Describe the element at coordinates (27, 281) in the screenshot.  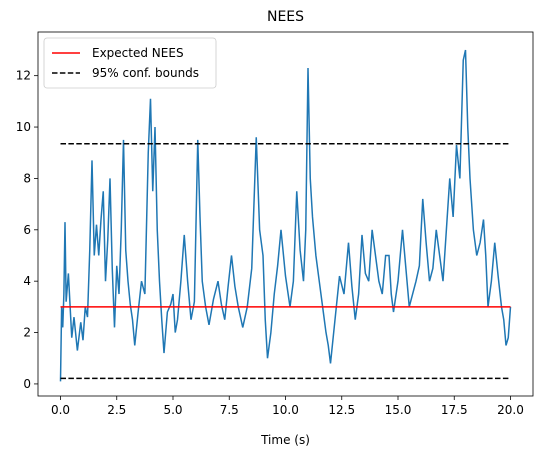
I see `y-tick-label: 4` at that location.